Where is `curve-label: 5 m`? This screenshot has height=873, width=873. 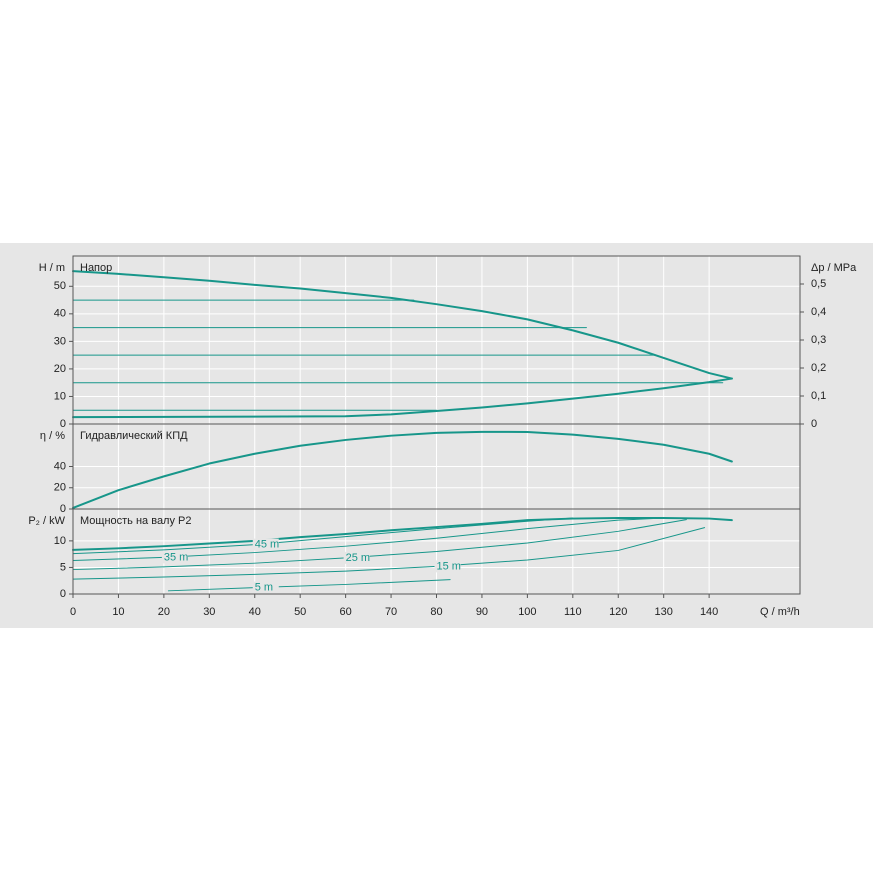
curve-label: 5 m is located at coordinates (264, 588).